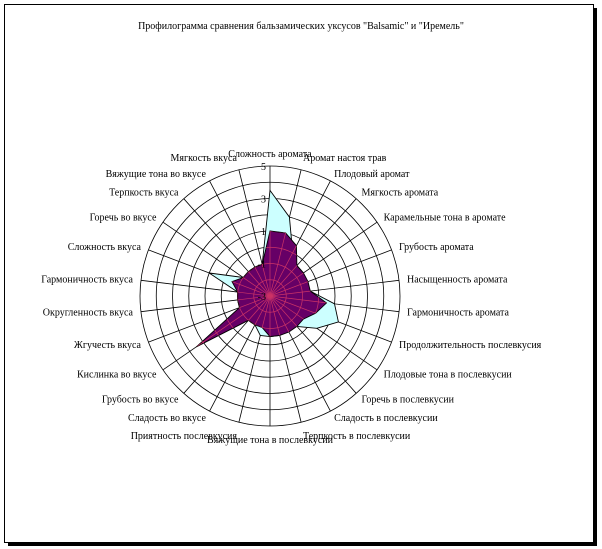 The height and width of the screenshot is (549, 602). Describe the element at coordinates (470, 345) in the screenshot. I see `category-label: Продолжительность послевкусия` at that location.